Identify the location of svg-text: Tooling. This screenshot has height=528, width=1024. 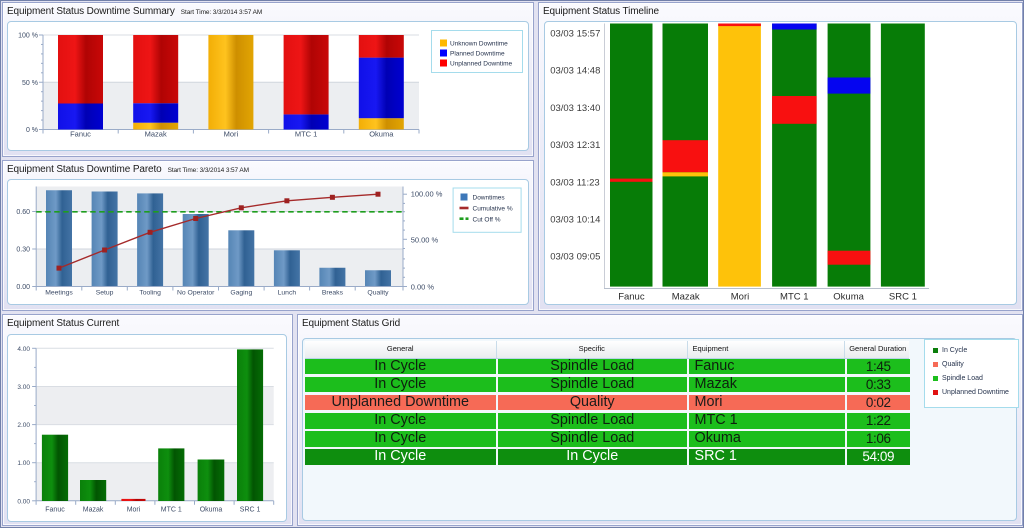
(150, 293).